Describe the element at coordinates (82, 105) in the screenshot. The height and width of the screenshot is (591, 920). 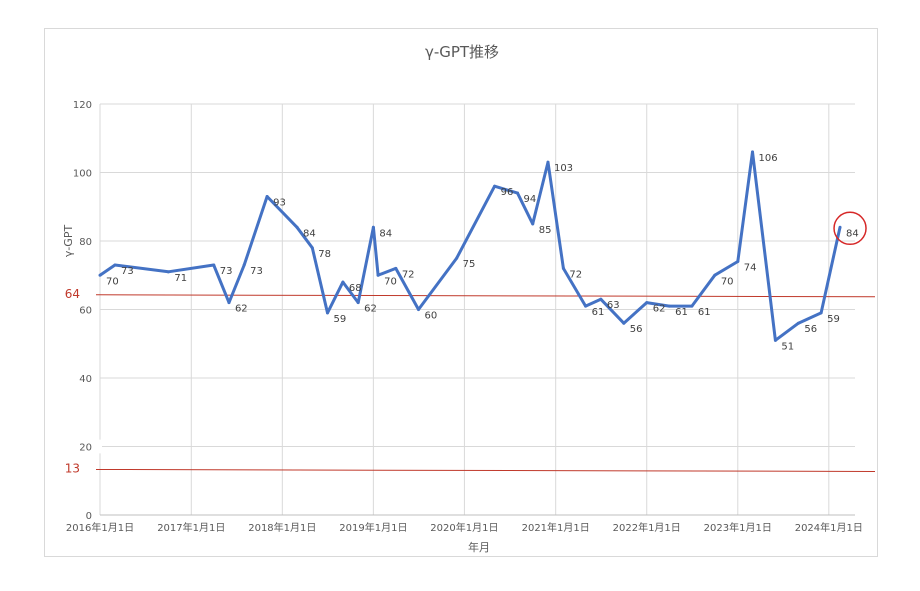
I see `y-tick-label: 120` at that location.